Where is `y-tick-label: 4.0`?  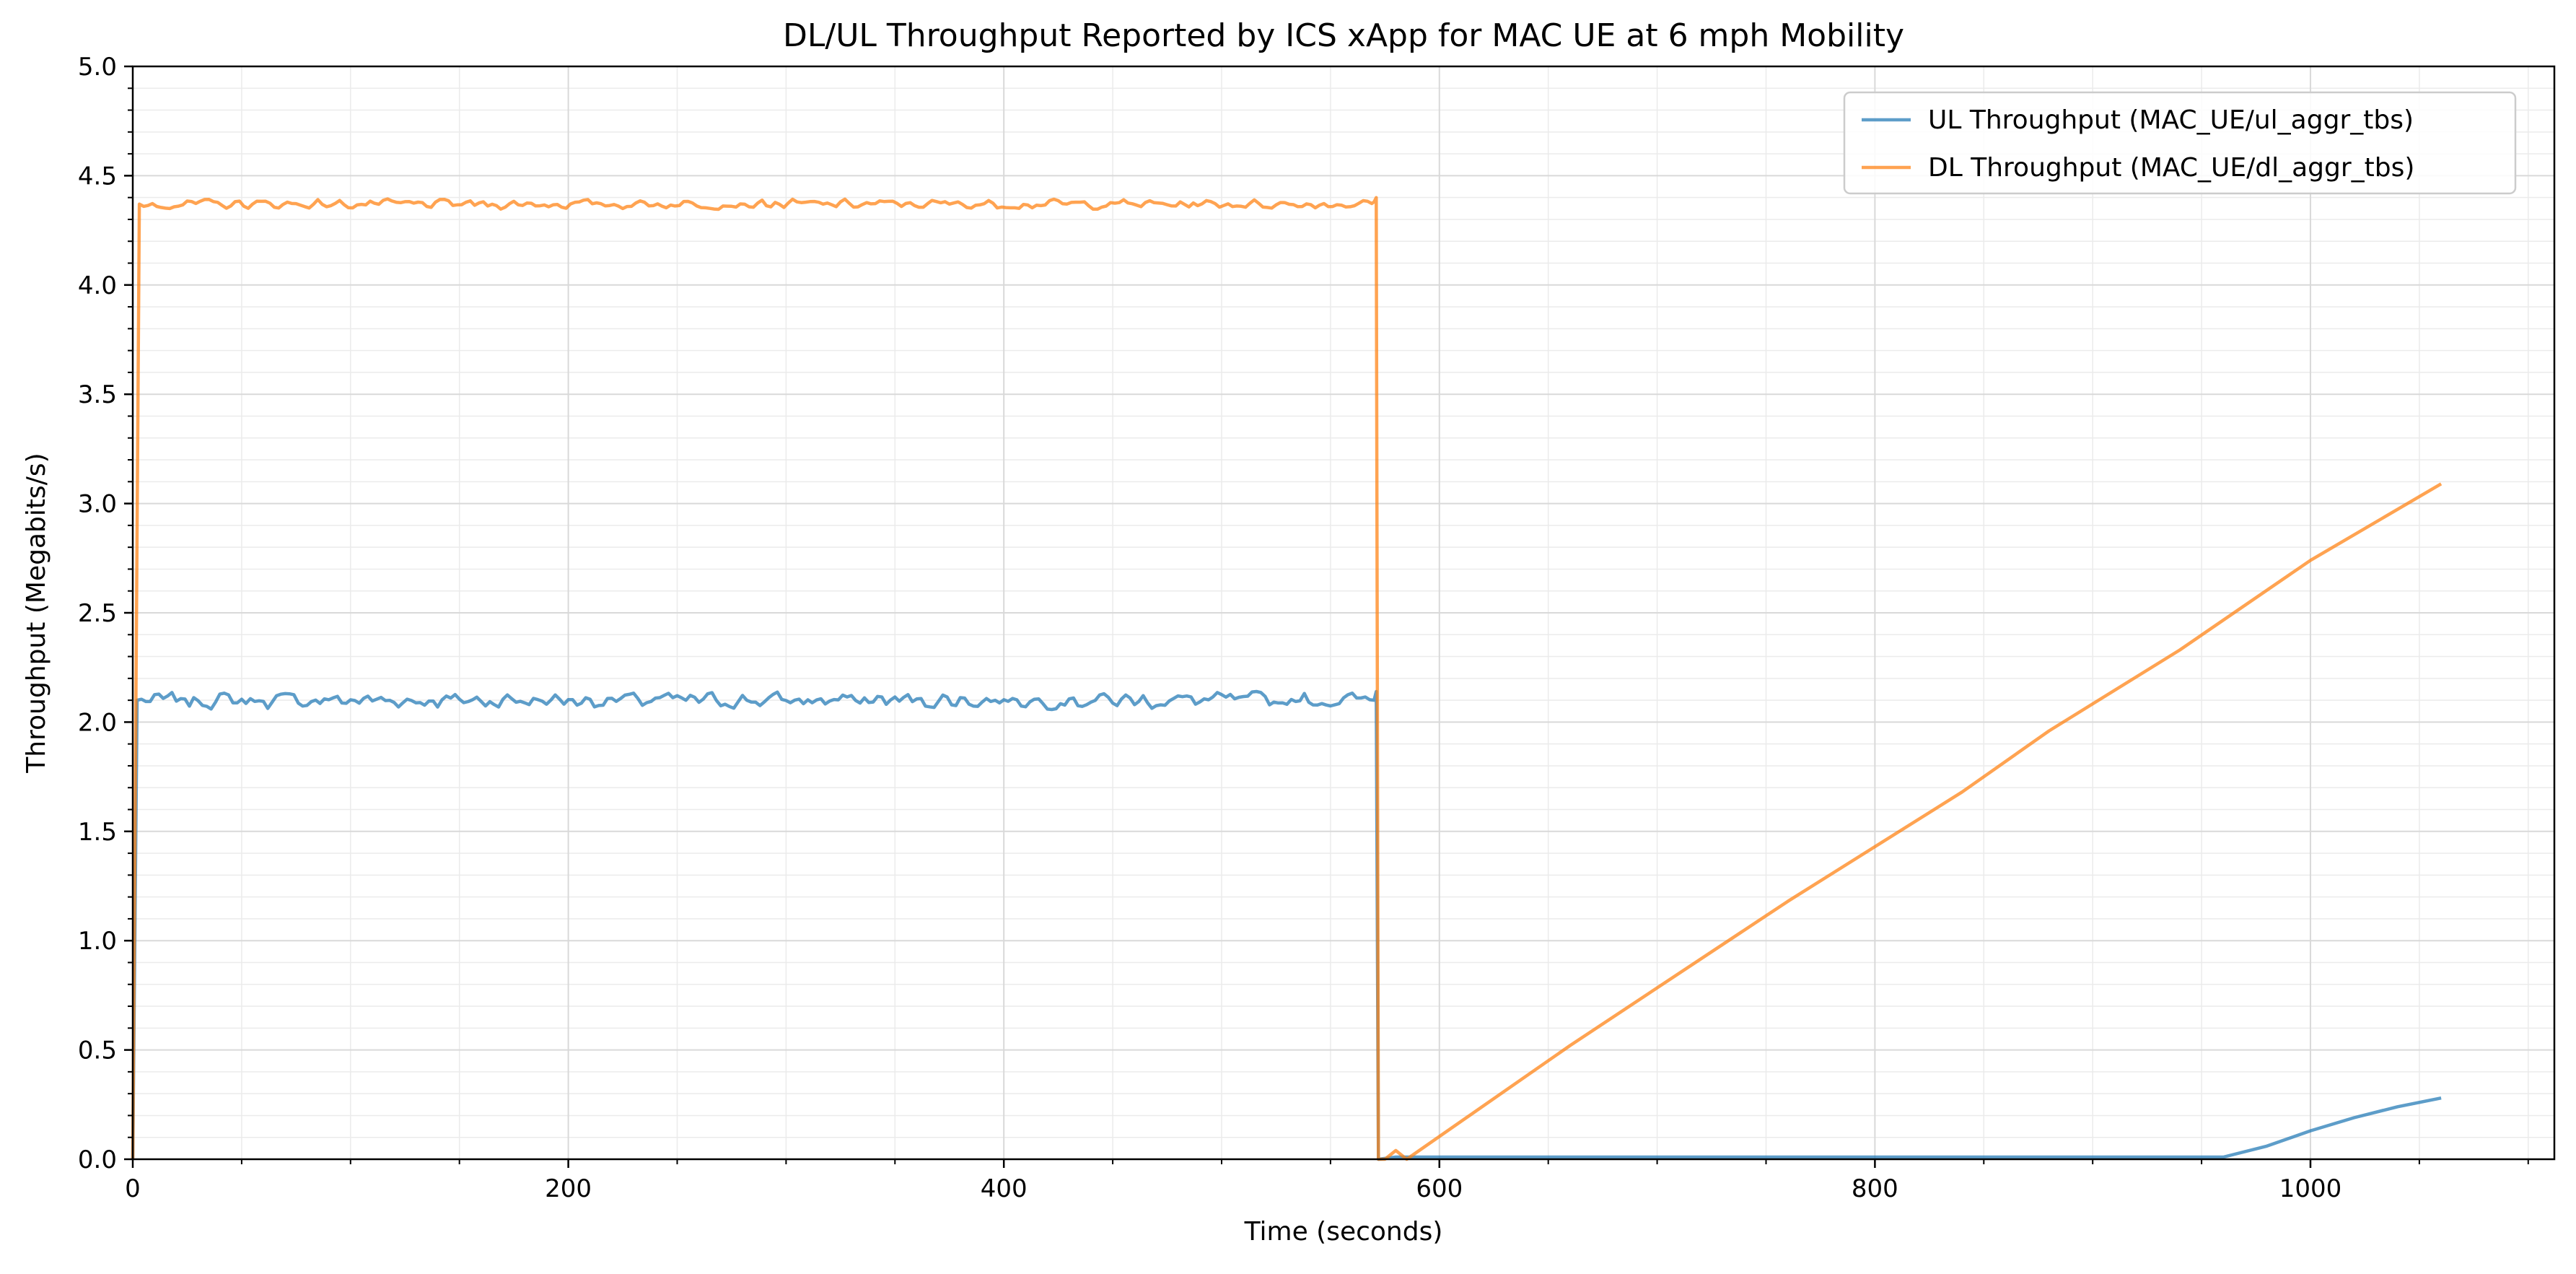
y-tick-label: 4.0 is located at coordinates (97, 285).